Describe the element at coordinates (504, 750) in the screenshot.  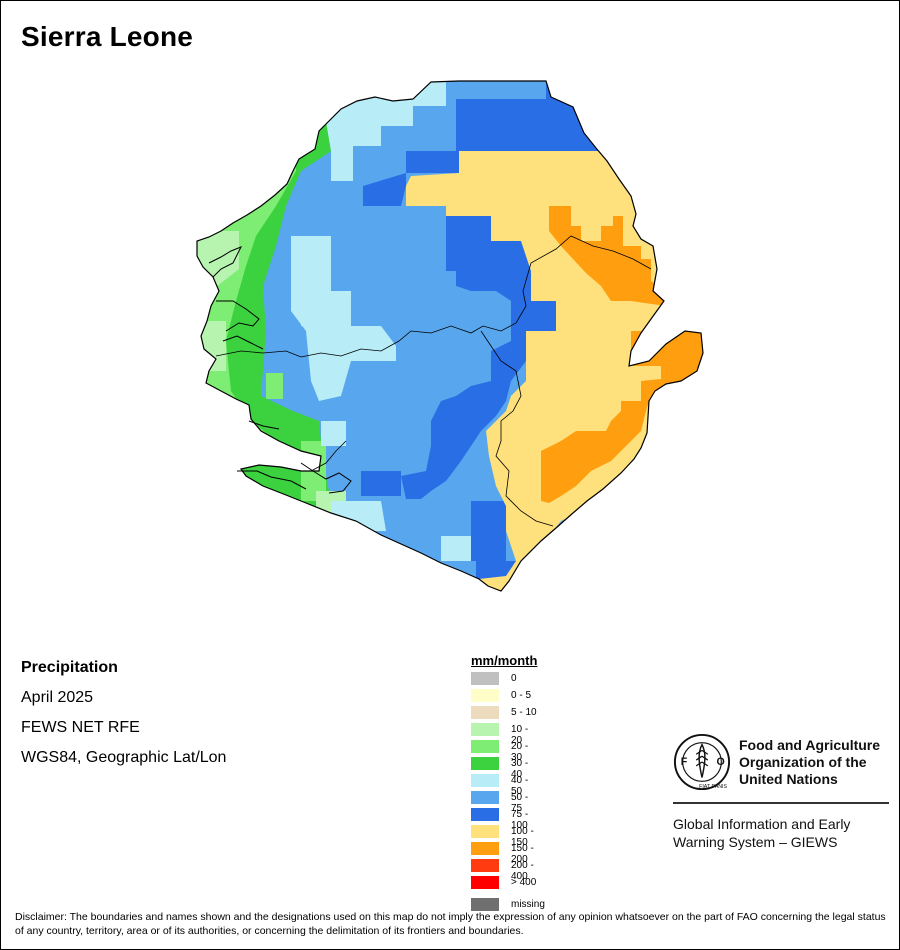
I see `legend-item: 20 - 30` at that location.